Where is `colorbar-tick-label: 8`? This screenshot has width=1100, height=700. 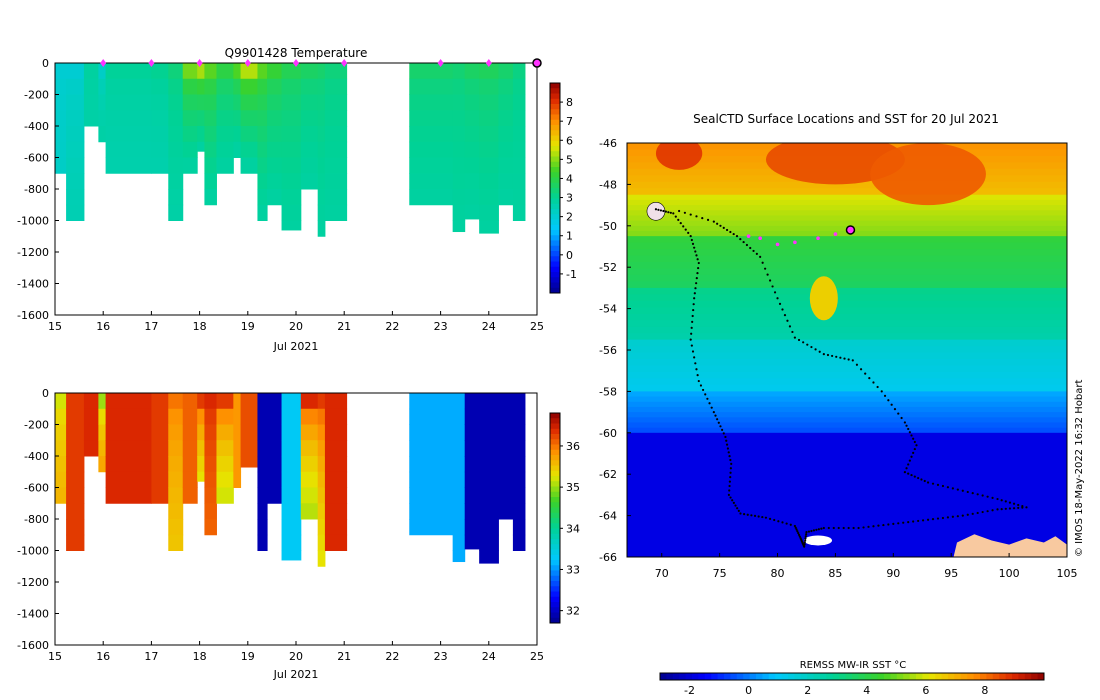
colorbar-tick-label: 8 is located at coordinates (984, 690).